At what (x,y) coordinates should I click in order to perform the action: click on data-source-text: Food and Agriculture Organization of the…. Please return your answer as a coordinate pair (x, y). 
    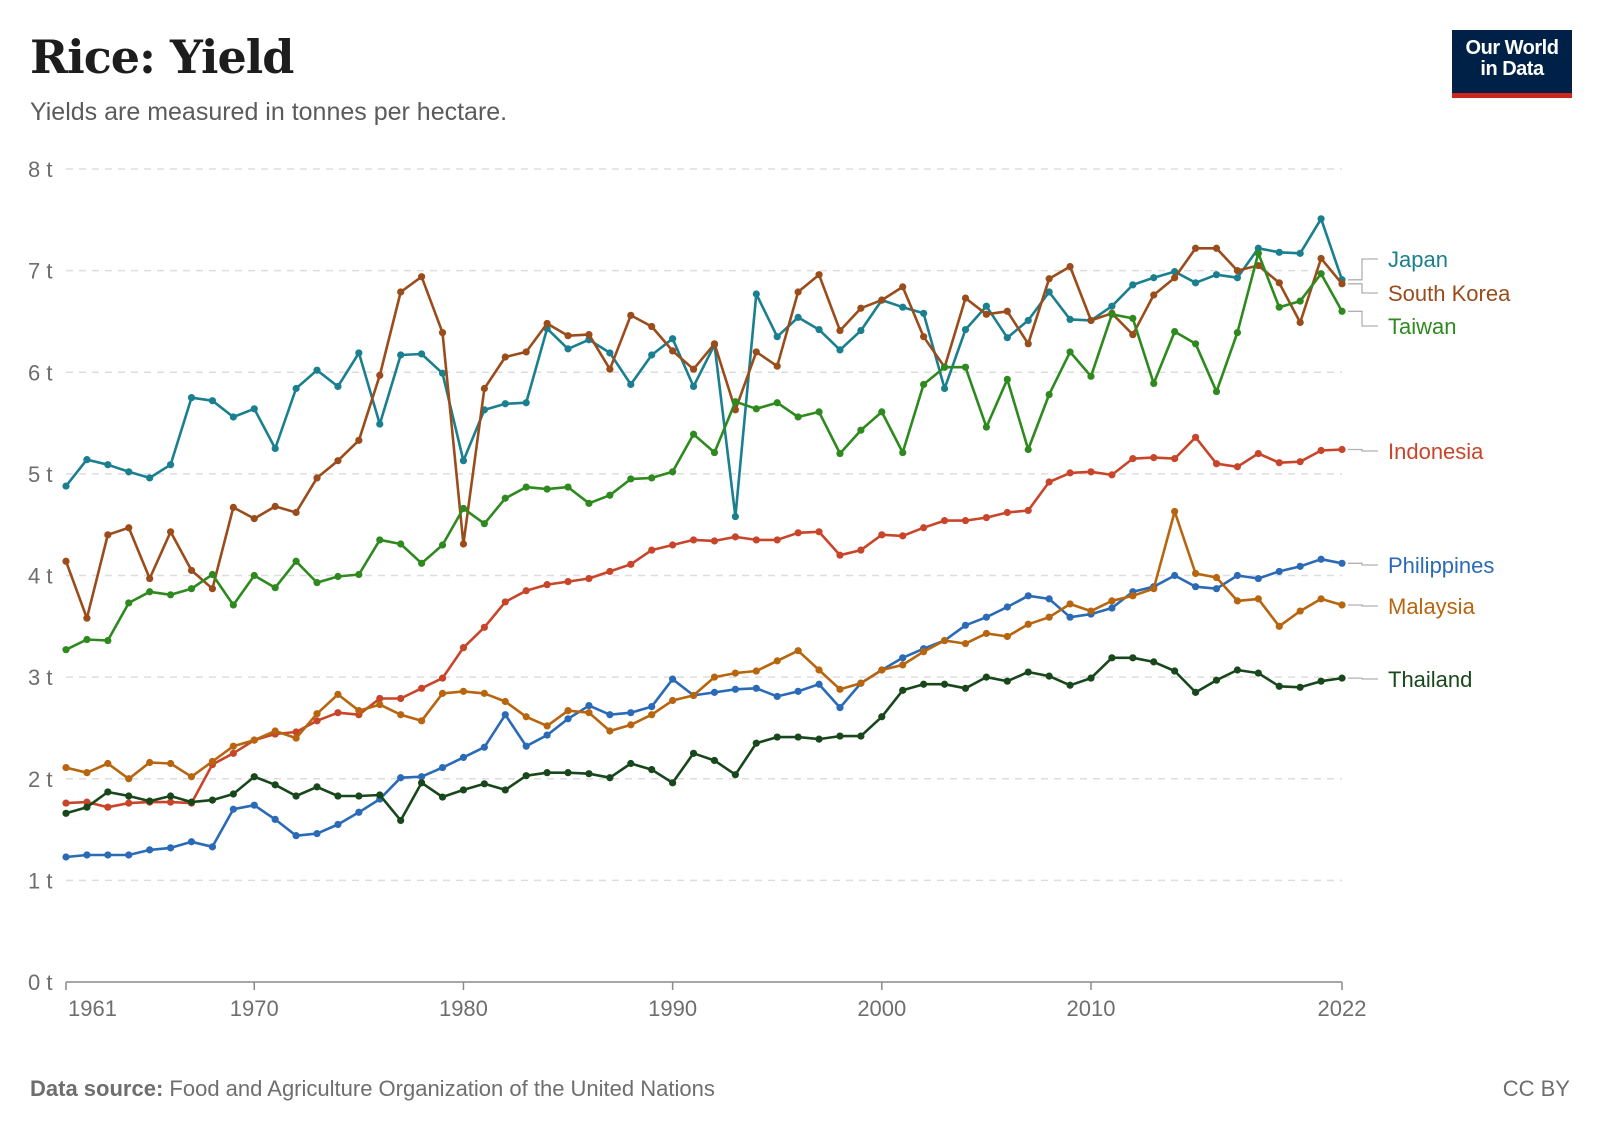
    Looking at the image, I should click on (442, 1088).